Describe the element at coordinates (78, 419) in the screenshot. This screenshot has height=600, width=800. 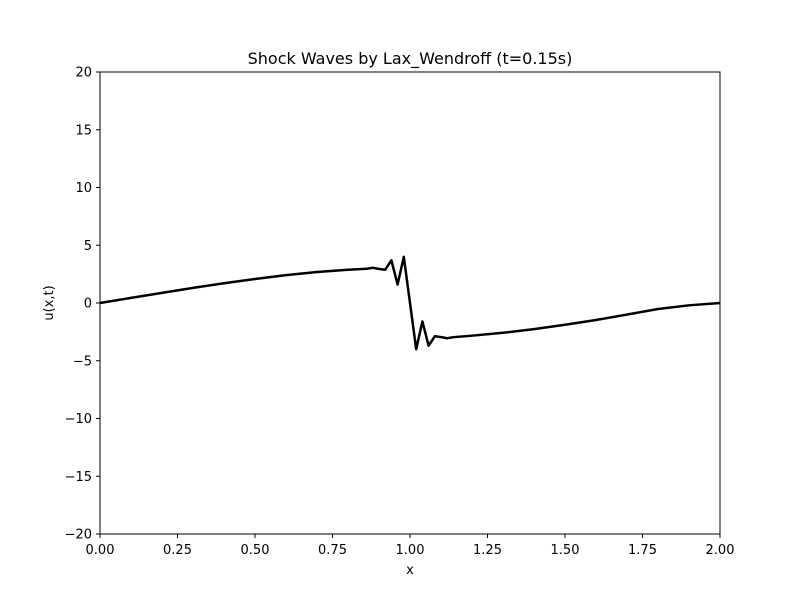
I see `y-tick-label: −10` at that location.